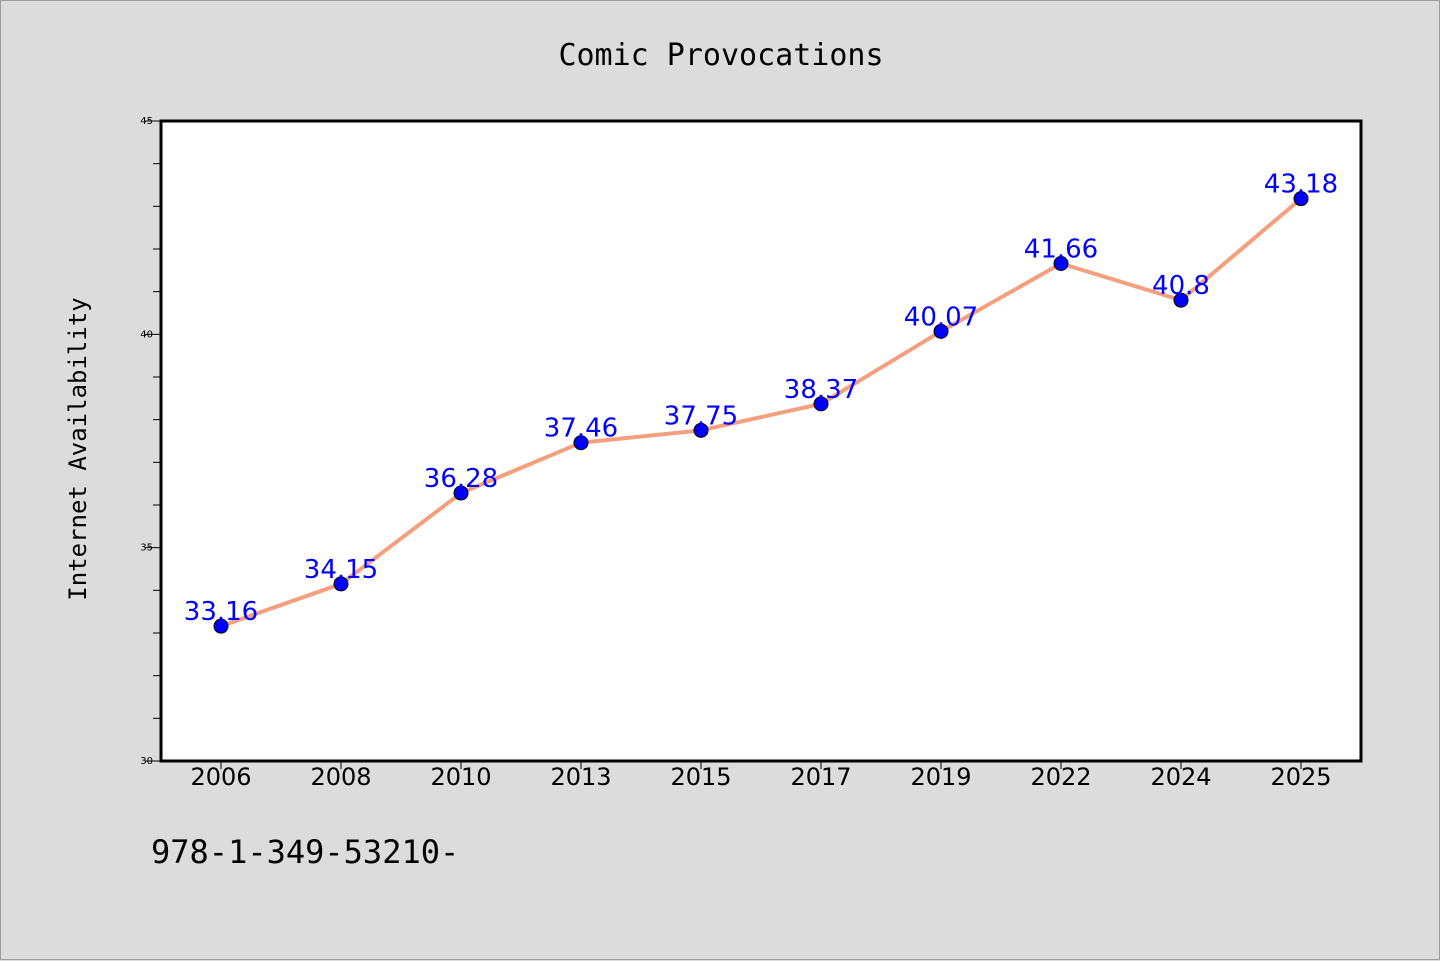  Describe the element at coordinates (1061, 250) in the screenshot. I see `data-label: 41.66` at that location.